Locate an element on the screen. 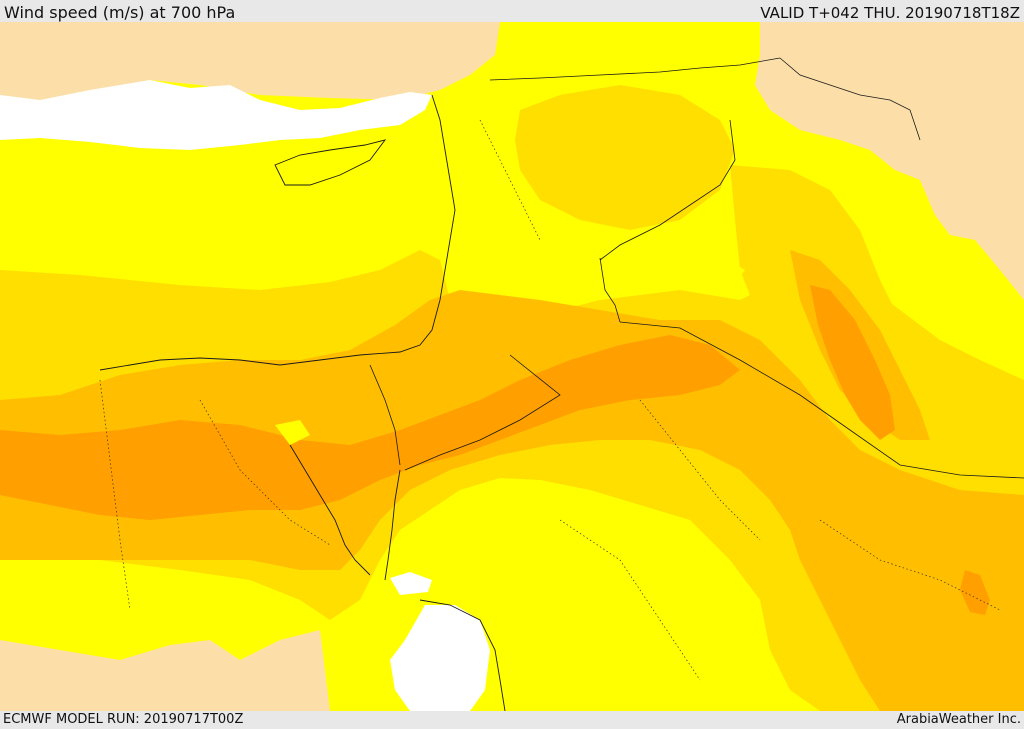  band-moderate-syria is located at coordinates (625, 157).